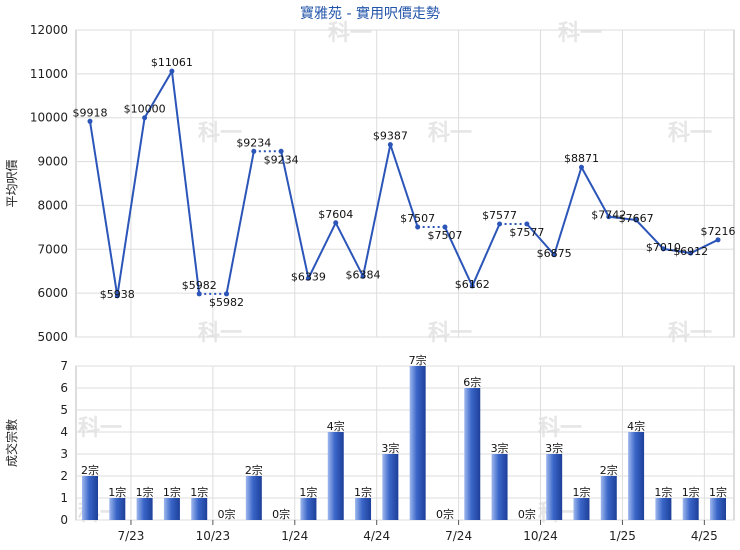 This screenshot has width=740, height=550. What do you see at coordinates (370, 13) in the screenshot?
I see `chart-title: 寶雅苑 - 實用呎價走勢` at bounding box center [370, 13].